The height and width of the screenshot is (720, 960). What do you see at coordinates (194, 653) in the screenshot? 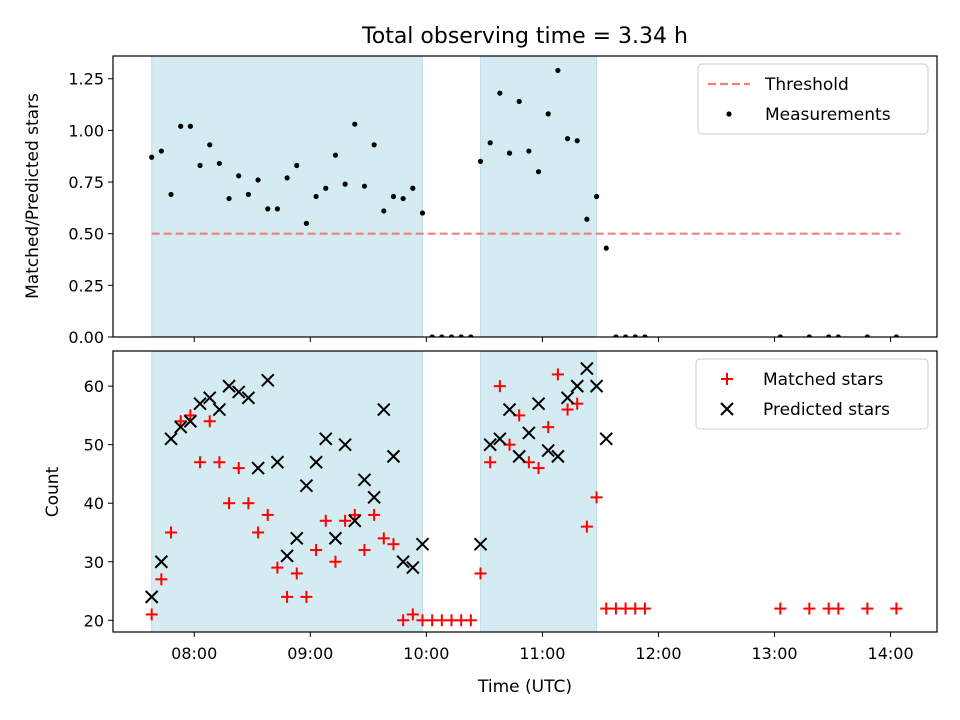
I see `count-x-tick-label: 08:00` at bounding box center [194, 653].